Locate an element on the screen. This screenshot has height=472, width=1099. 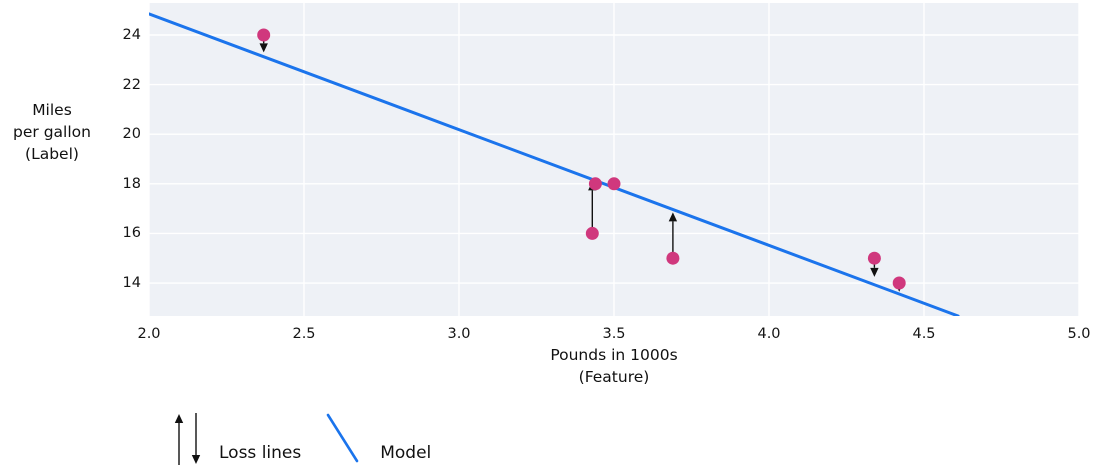
y-tick-label: 20 is located at coordinates (131, 134).